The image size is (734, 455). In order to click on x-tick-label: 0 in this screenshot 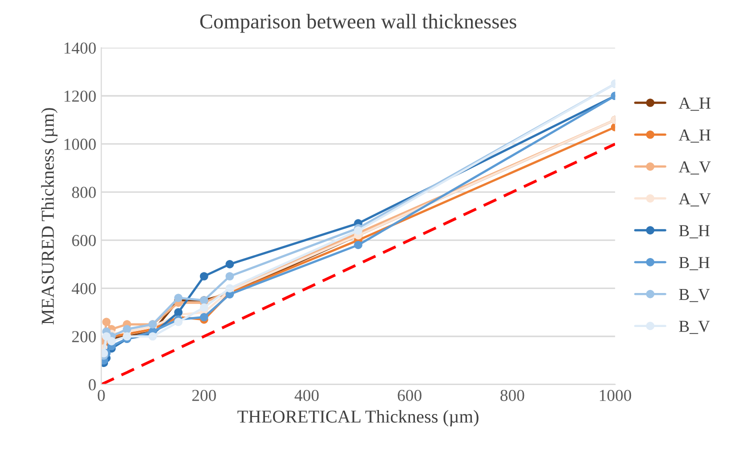, I will do `click(101, 396)`.